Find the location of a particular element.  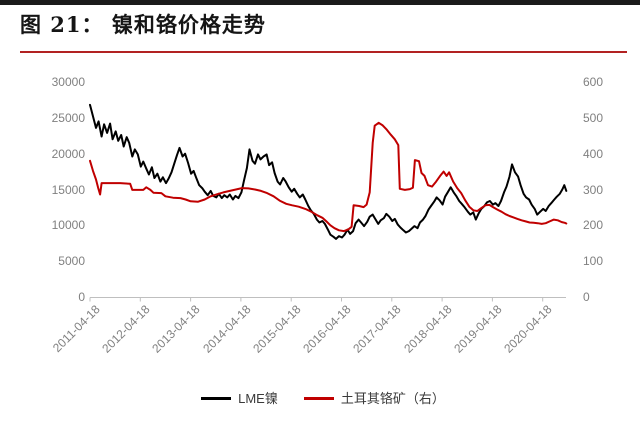

right-axis-tick-label: 600 is located at coordinates (593, 82).